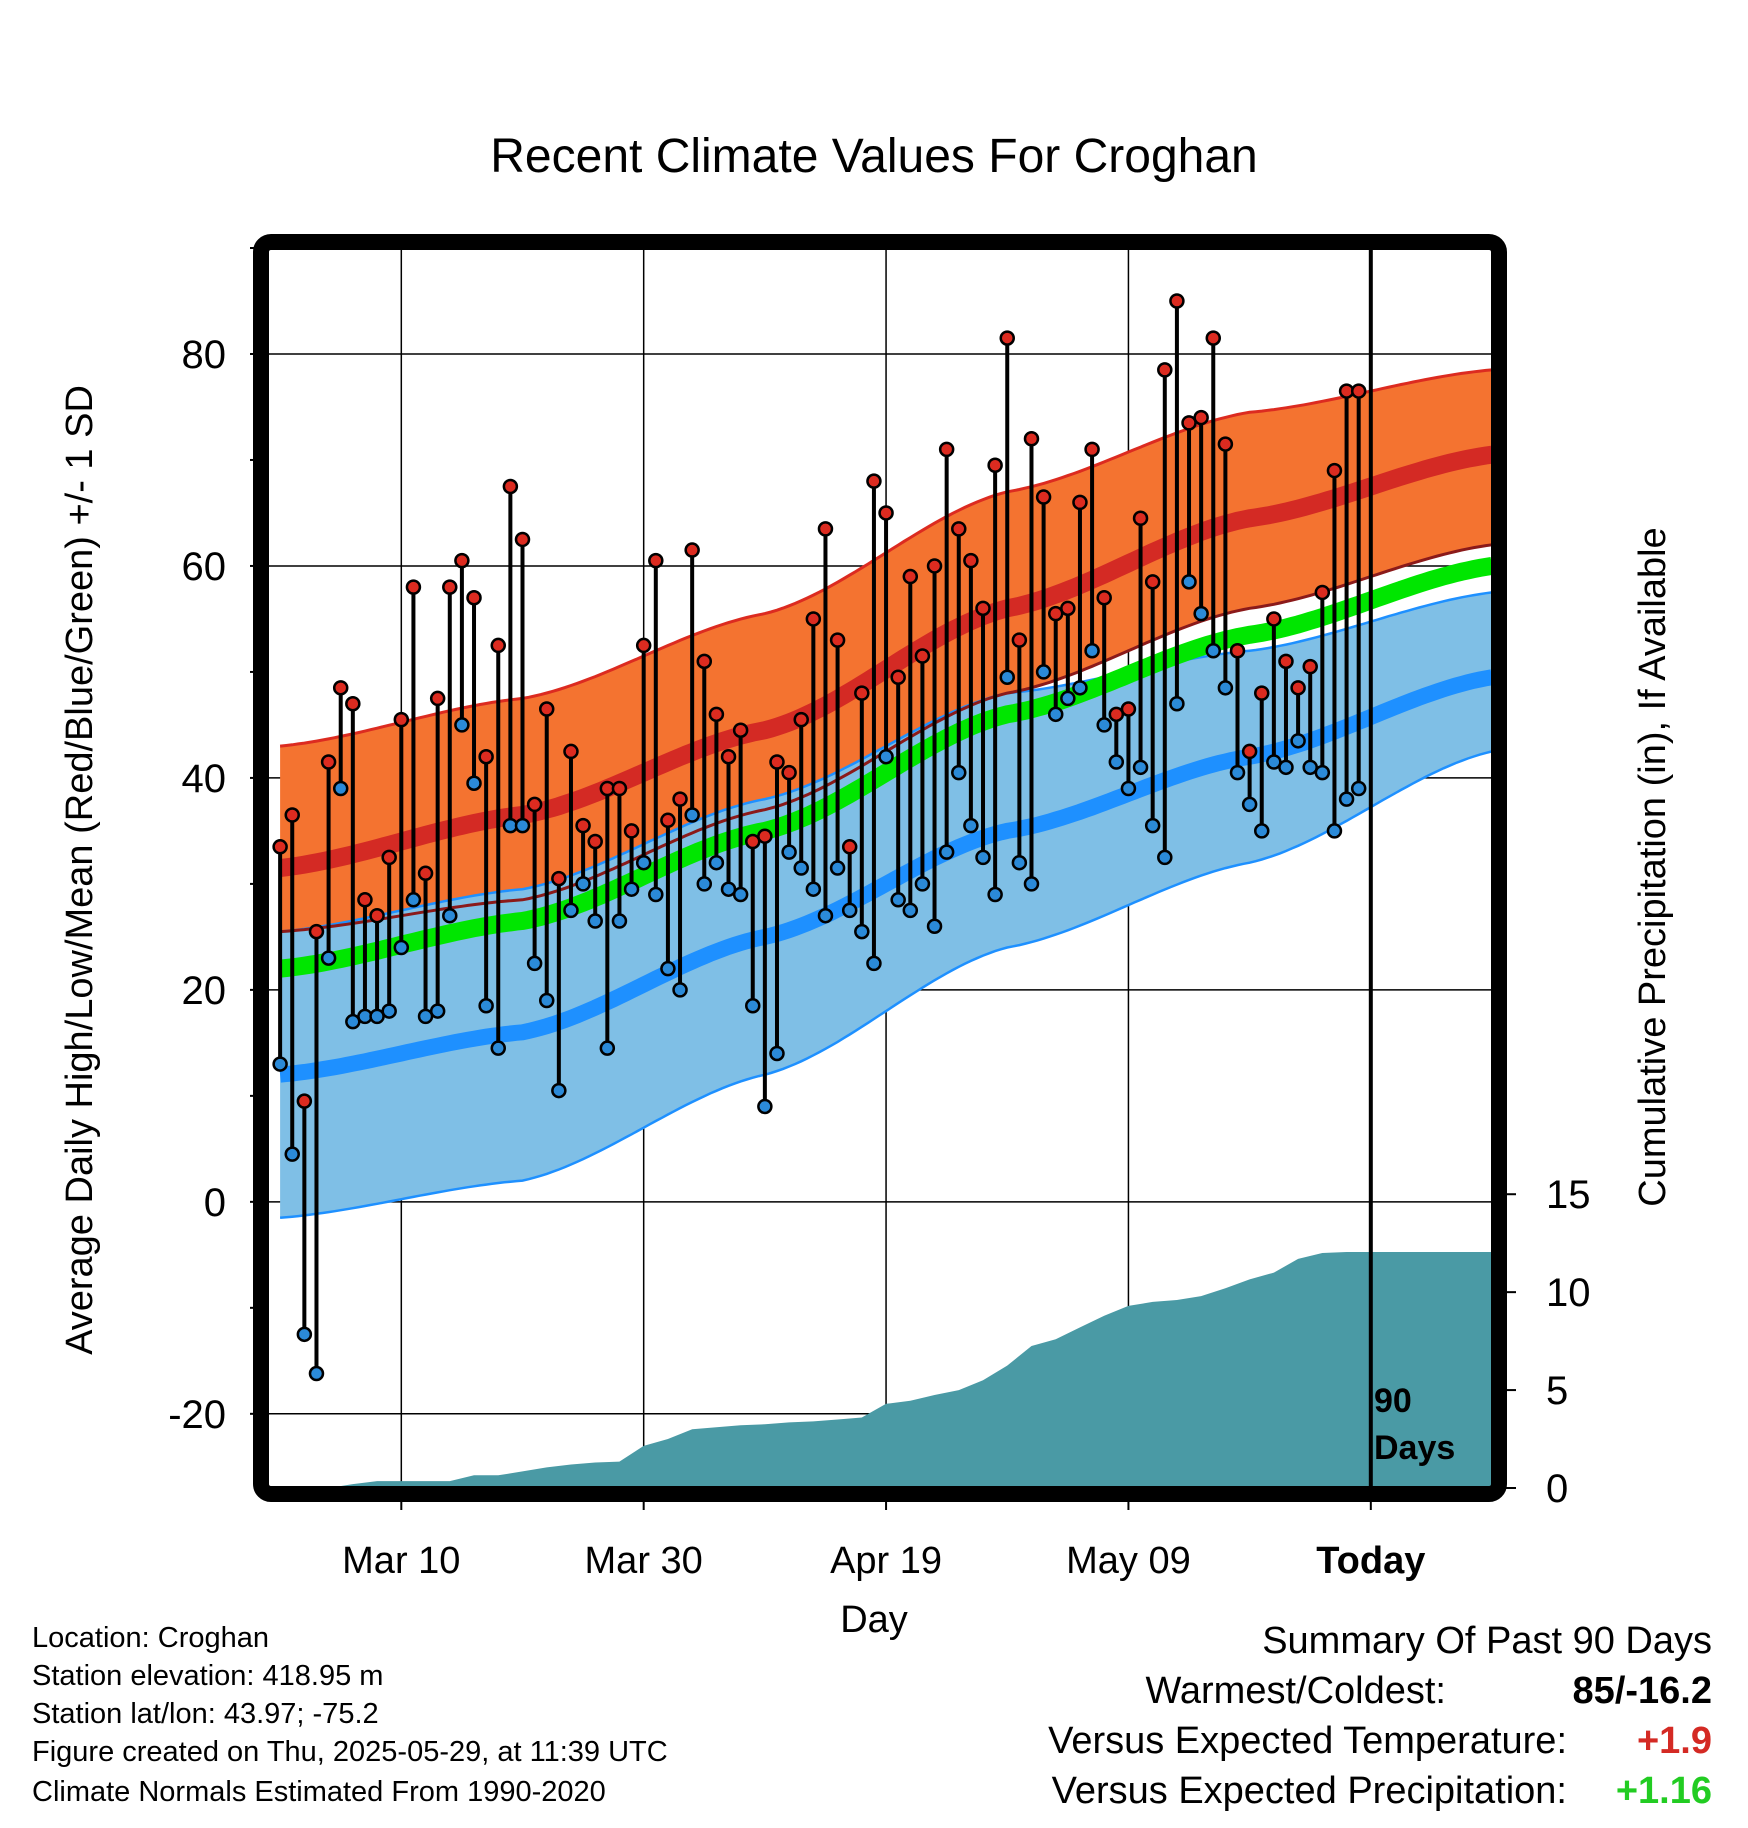 This screenshot has height=1828, width=1748. Describe the element at coordinates (208, 1676) in the screenshot. I see `elevation-text: Station elevation: 418.95 m` at that location.